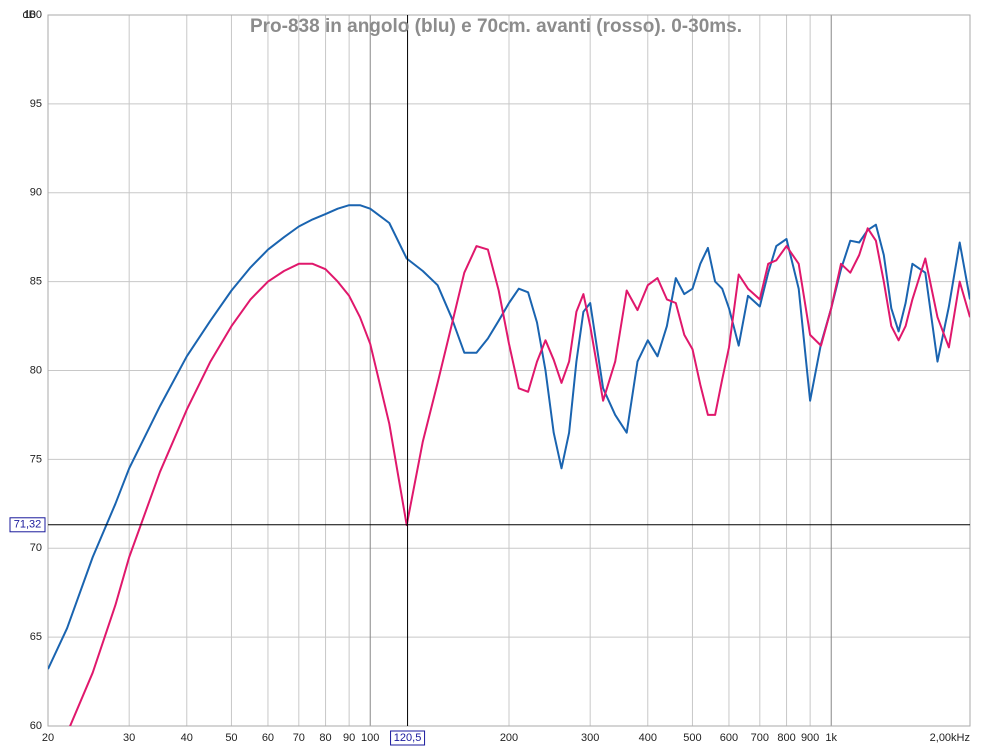 This screenshot has height=751, width=993. I want to click on x-tick-label: 90, so click(349, 738).